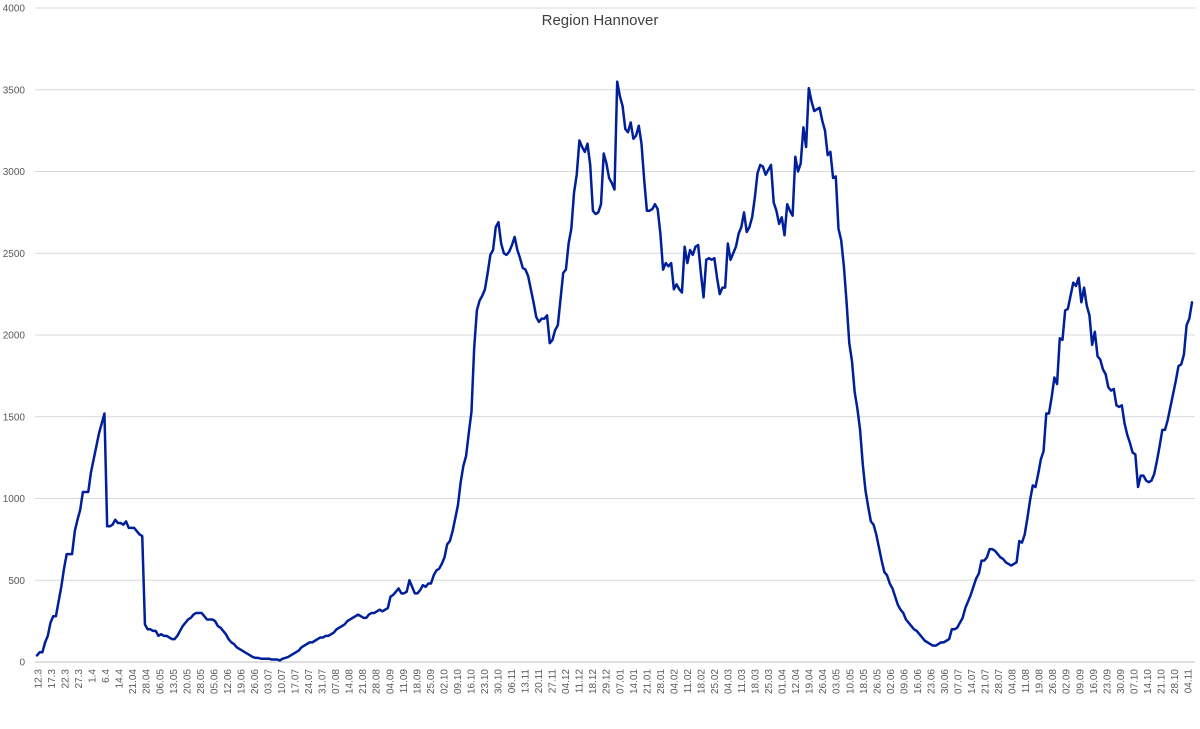  Describe the element at coordinates (756, 681) in the screenshot. I see `x-tick-label: 18.03` at that location.